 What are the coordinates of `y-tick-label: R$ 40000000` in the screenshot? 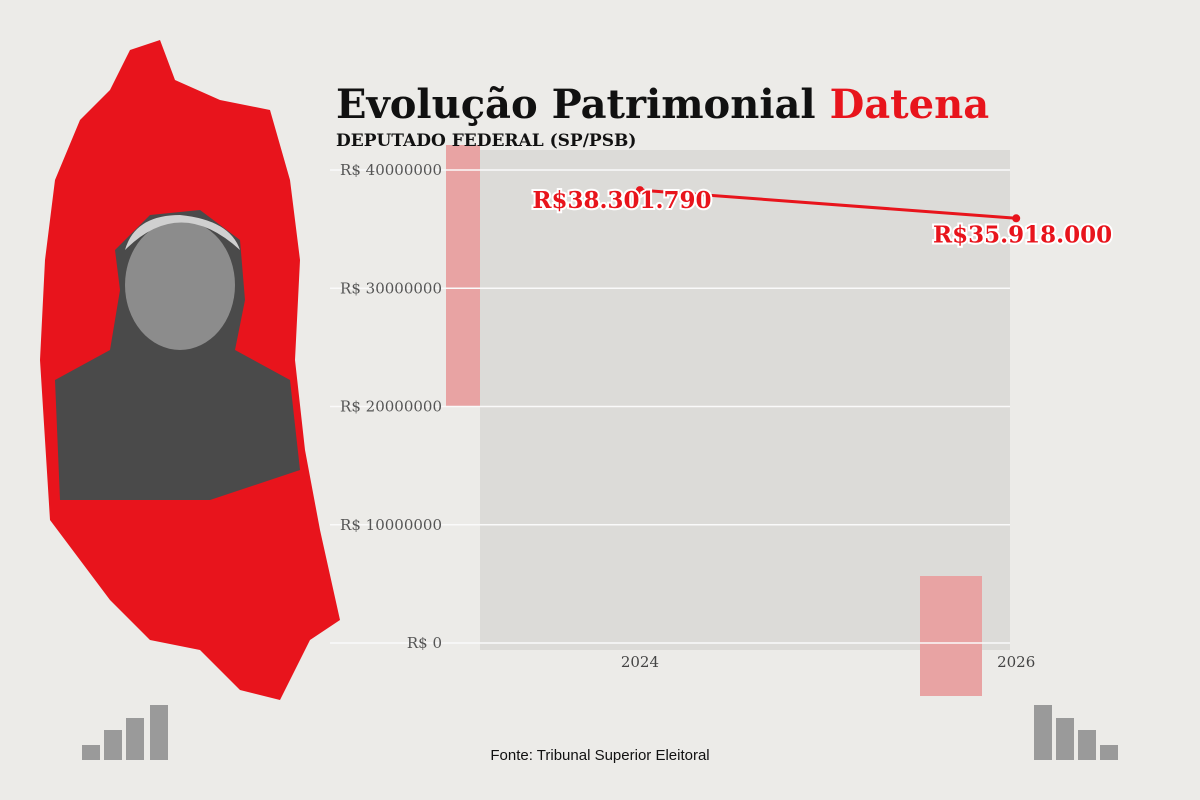 It's located at (391, 170).